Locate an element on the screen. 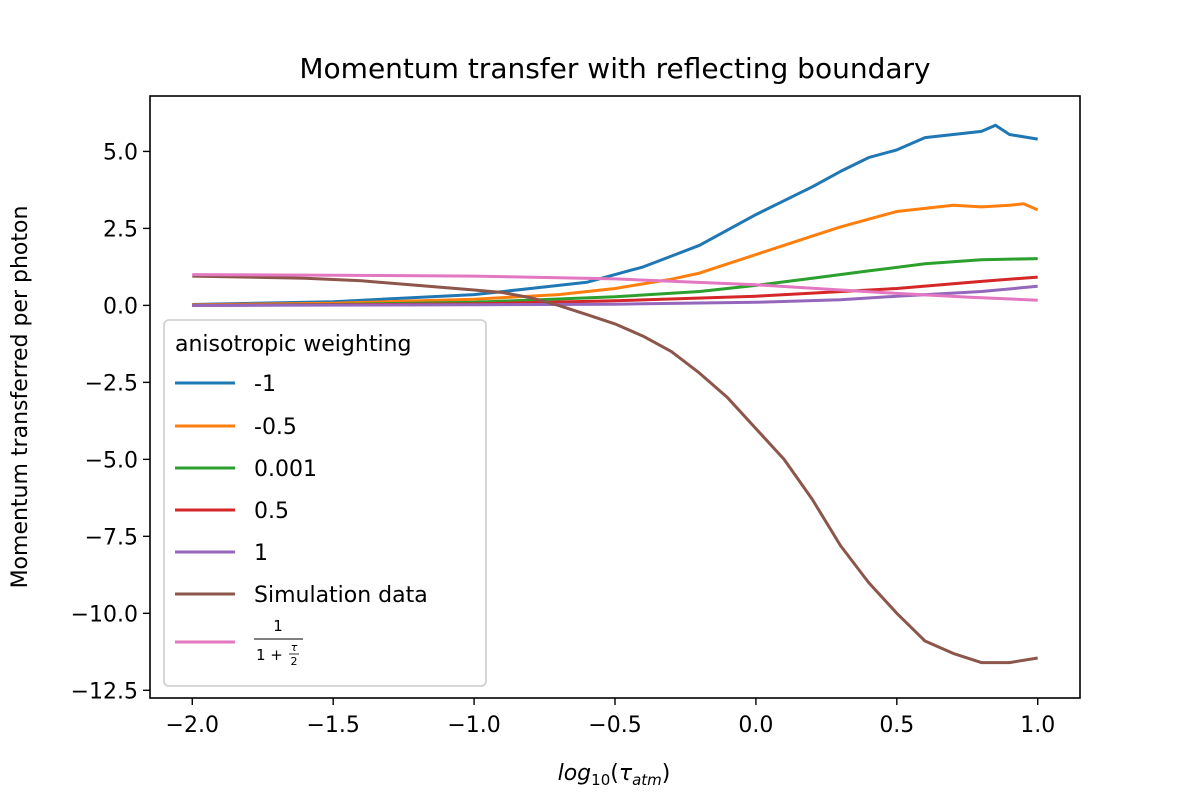 The height and width of the screenshot is (800, 1200). legend-label-0: -1 is located at coordinates (265, 384).